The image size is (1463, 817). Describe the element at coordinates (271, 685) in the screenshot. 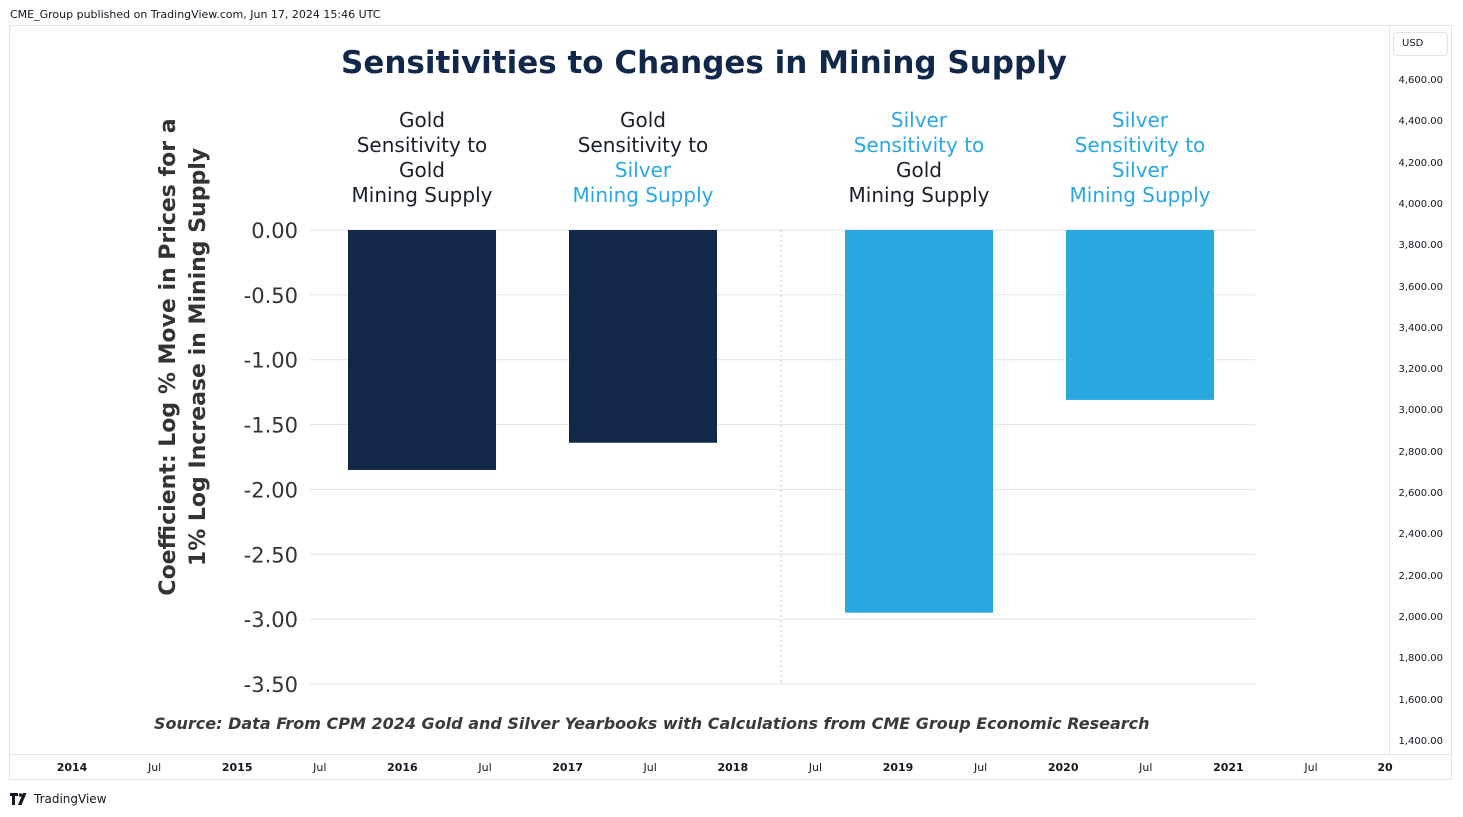

I see `y-tick-label: -3.50` at that location.